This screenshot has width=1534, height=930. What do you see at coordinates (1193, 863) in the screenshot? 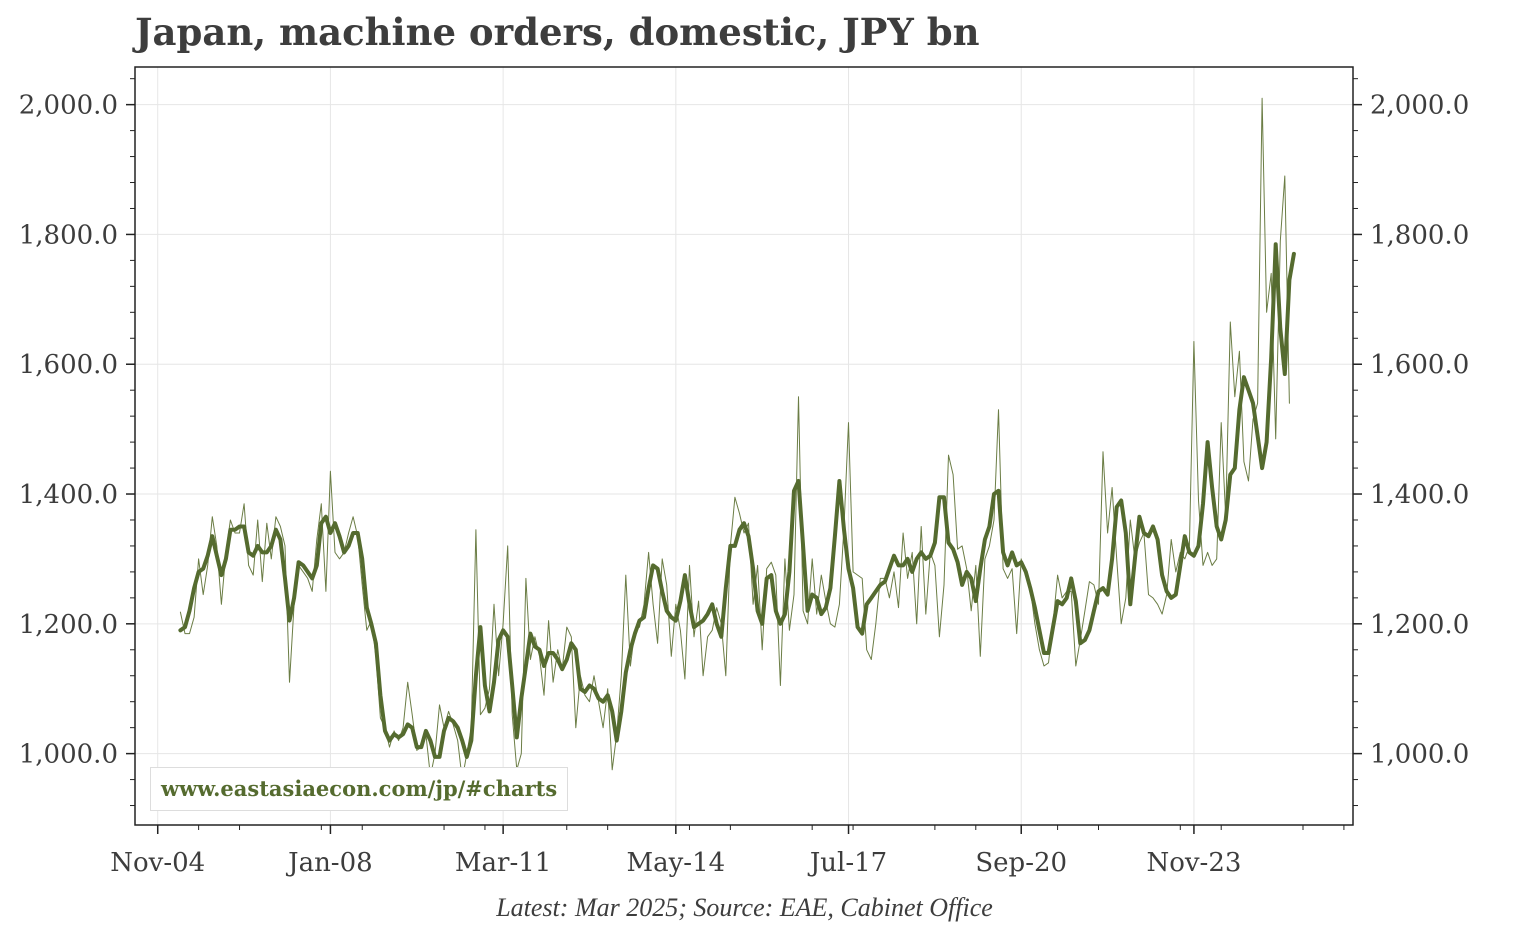
I see `x-tick-label: Nov-23` at bounding box center [1193, 863].